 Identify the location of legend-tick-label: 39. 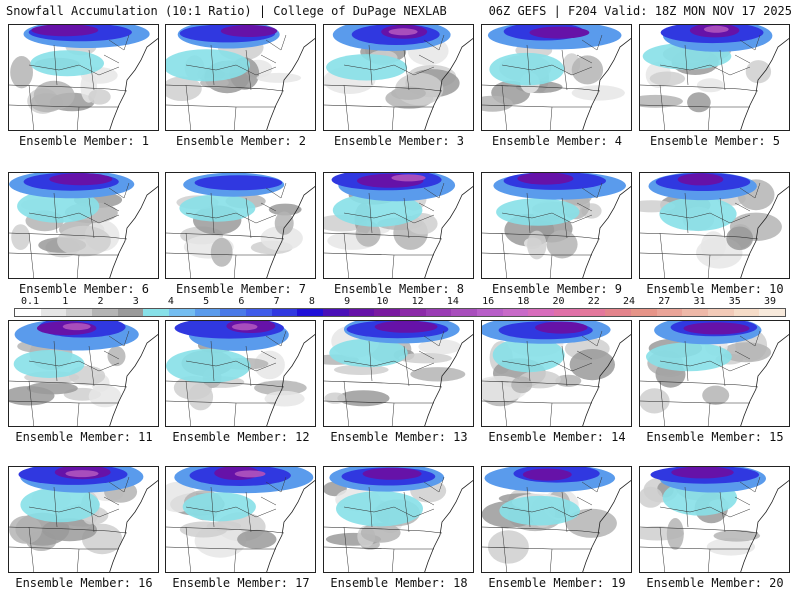
(770, 301).